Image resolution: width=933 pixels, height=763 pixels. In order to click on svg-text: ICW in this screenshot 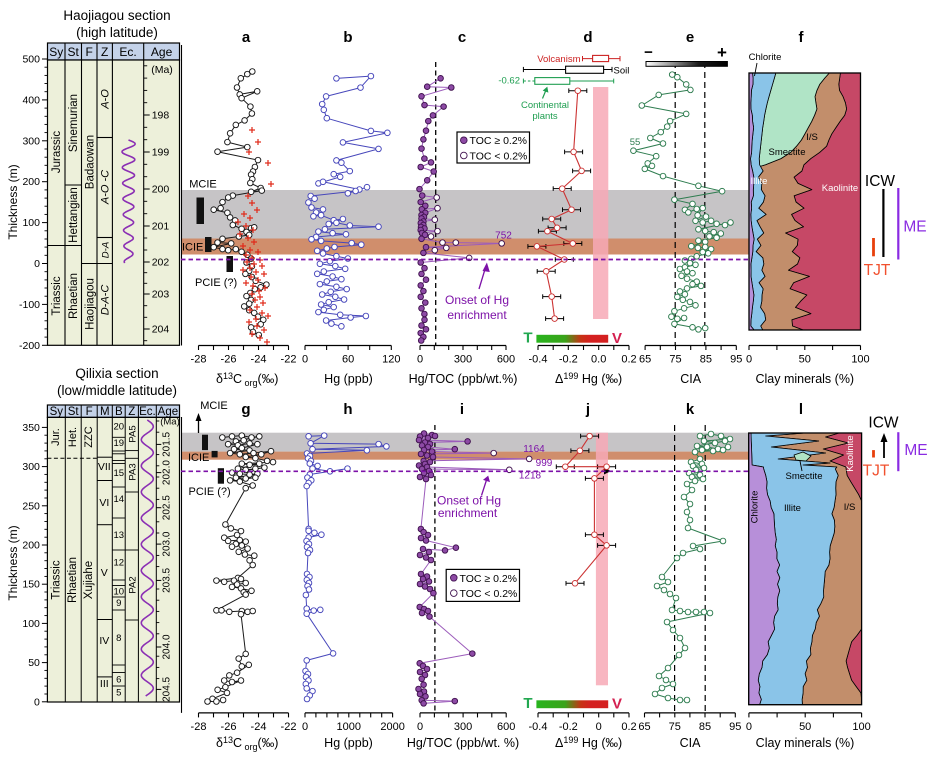, I will do `click(880, 181)`.